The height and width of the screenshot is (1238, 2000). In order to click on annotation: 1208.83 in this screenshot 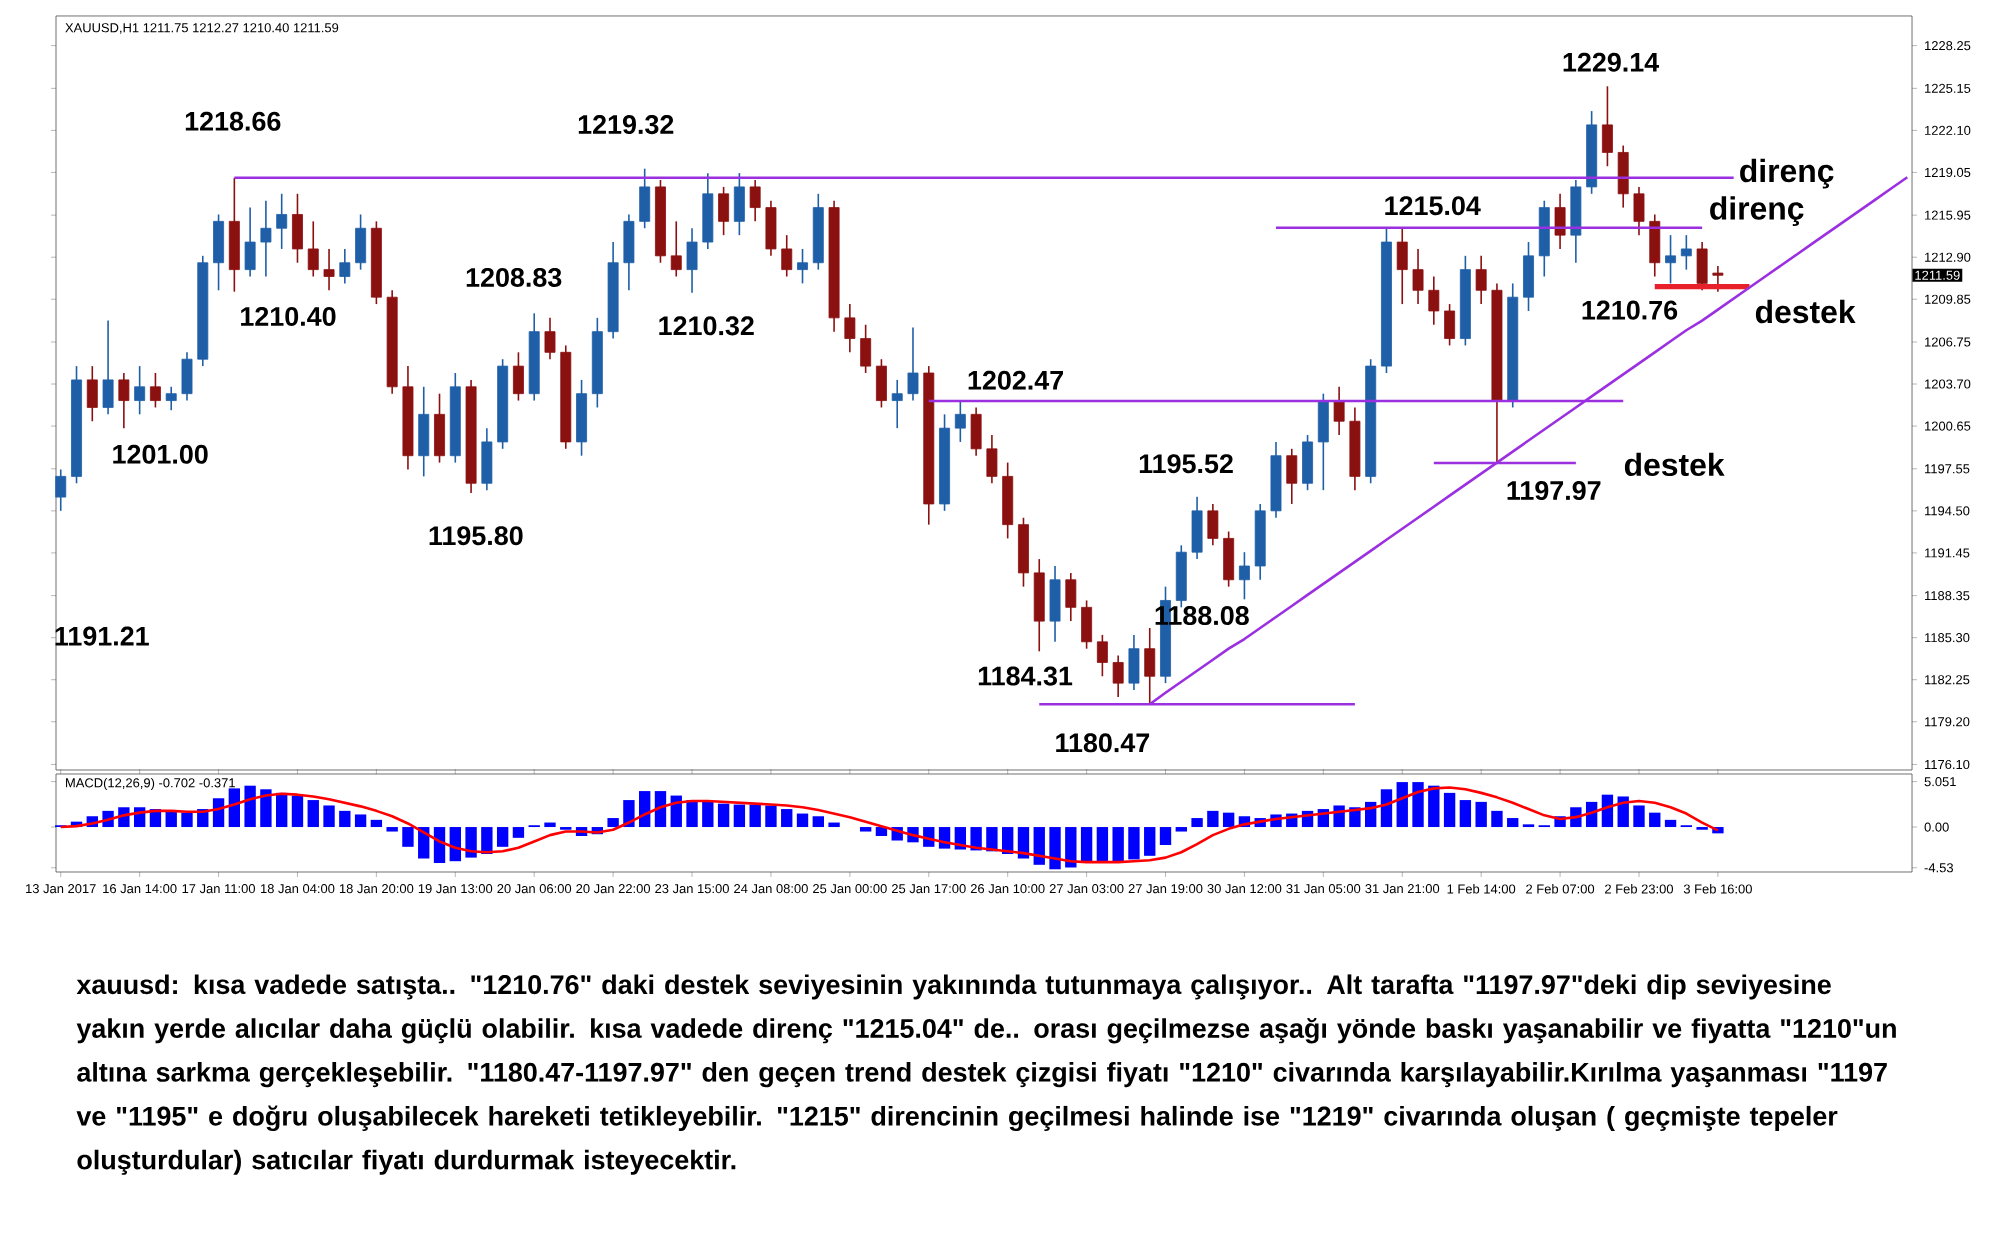, I will do `click(514, 277)`.